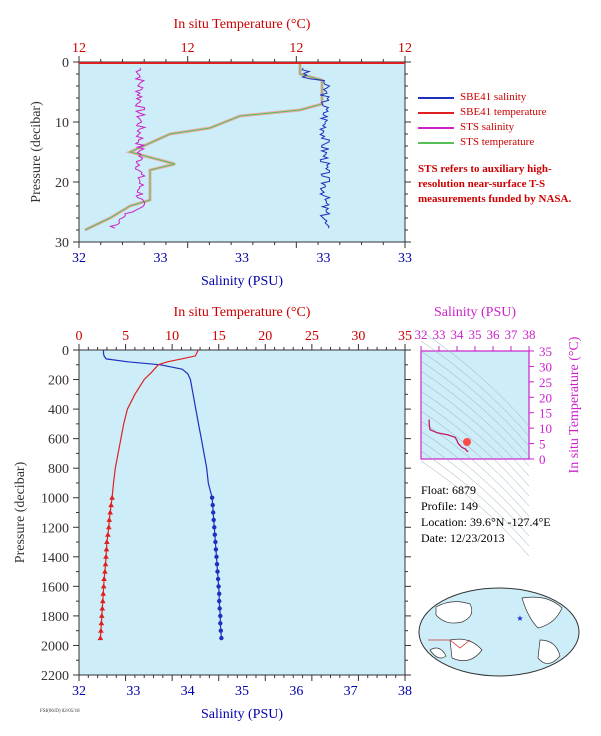  Describe the element at coordinates (574, 404) in the screenshot. I see `ts-temperature-axis-label: In situ Temperature (°C)` at that location.